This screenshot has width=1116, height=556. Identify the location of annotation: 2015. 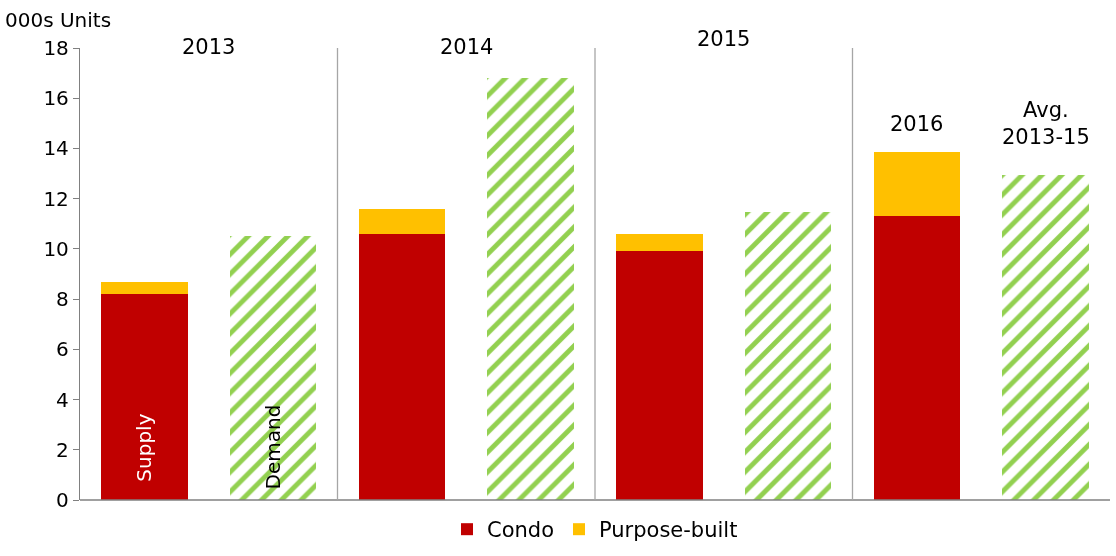
(724, 39).